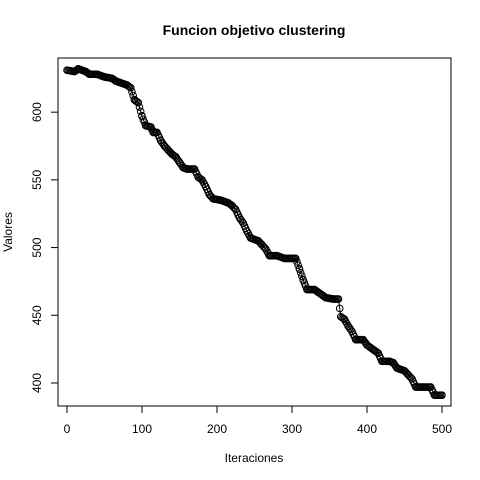  What do you see at coordinates (254, 30) in the screenshot?
I see `chart-title: Funcion objetivo clustering` at bounding box center [254, 30].